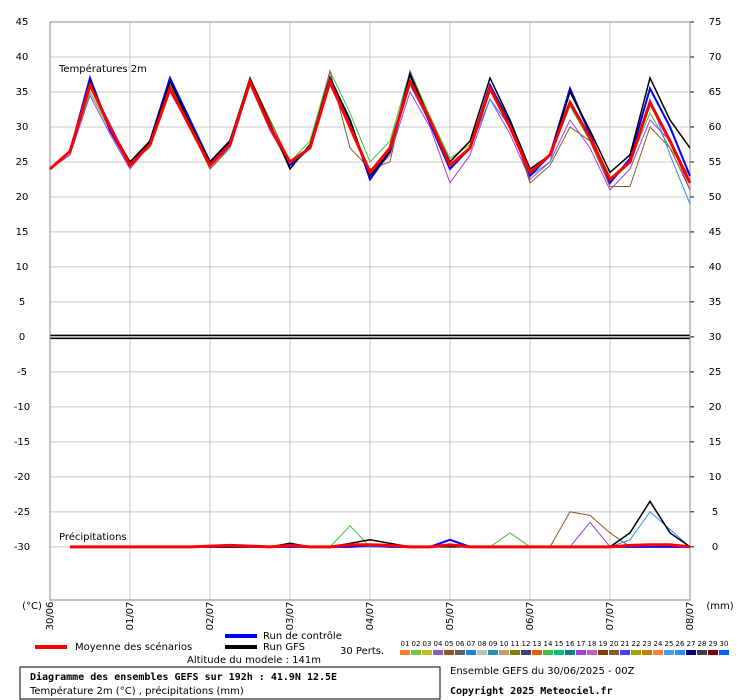  Describe the element at coordinates (370, 616) in the screenshot. I see `x-tick-label: 04/07` at that location.